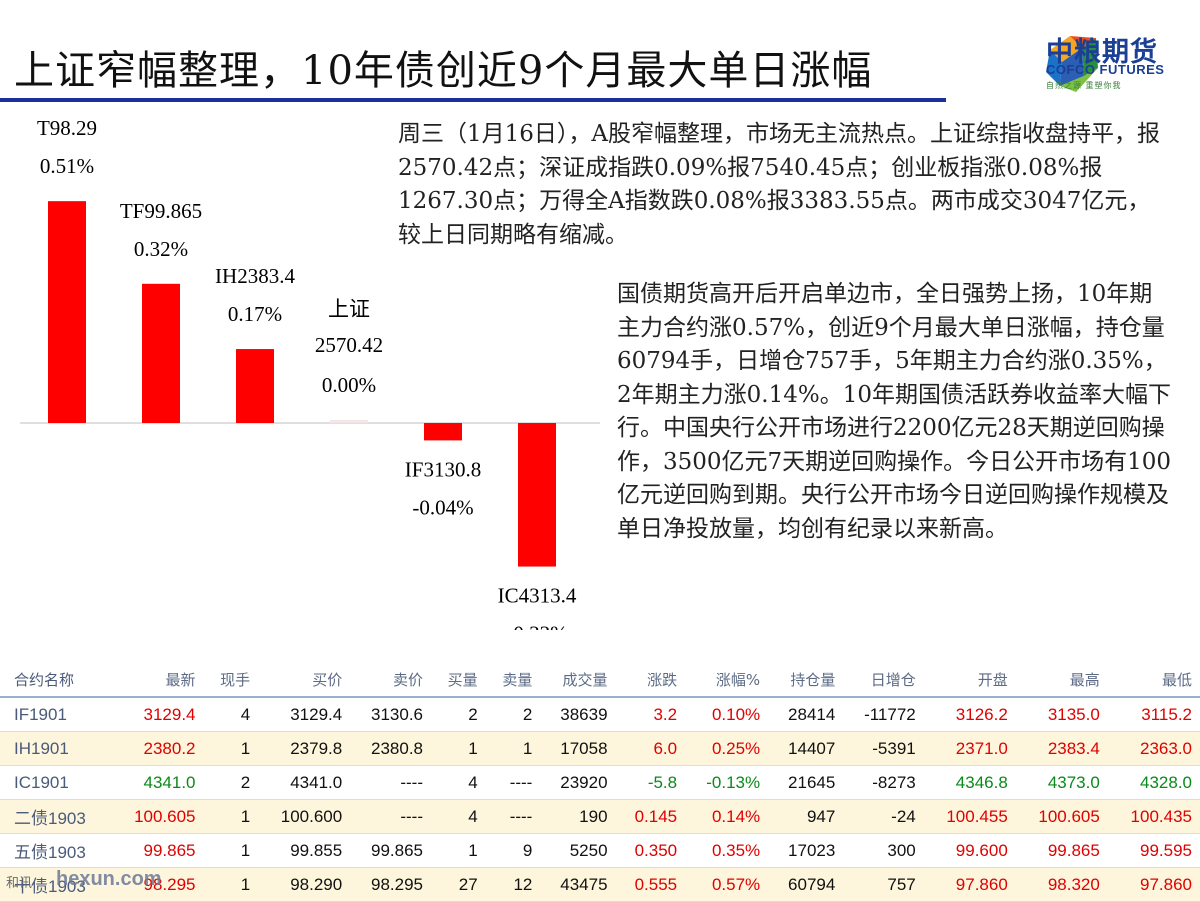  What do you see at coordinates (883, 680) in the screenshot?
I see `column-header: 日增仓` at bounding box center [883, 680].